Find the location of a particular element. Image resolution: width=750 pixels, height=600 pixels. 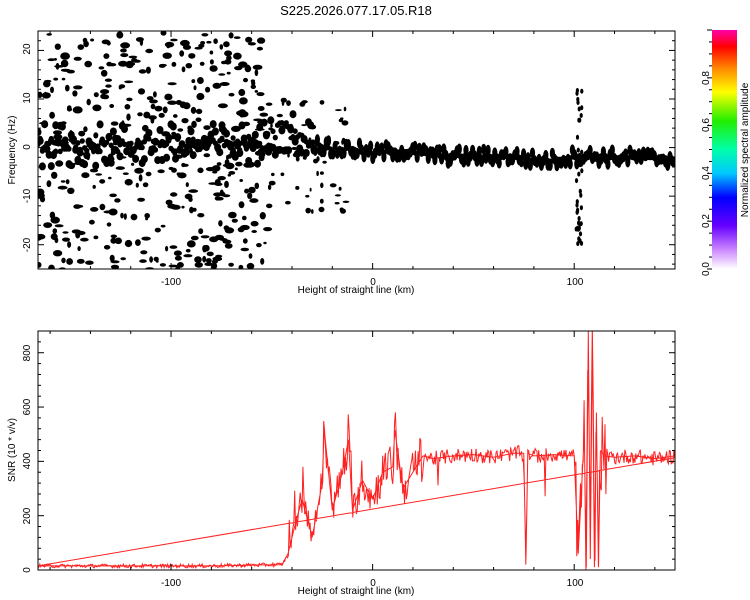

snr-x-tick: -100 is located at coordinates (171, 583).